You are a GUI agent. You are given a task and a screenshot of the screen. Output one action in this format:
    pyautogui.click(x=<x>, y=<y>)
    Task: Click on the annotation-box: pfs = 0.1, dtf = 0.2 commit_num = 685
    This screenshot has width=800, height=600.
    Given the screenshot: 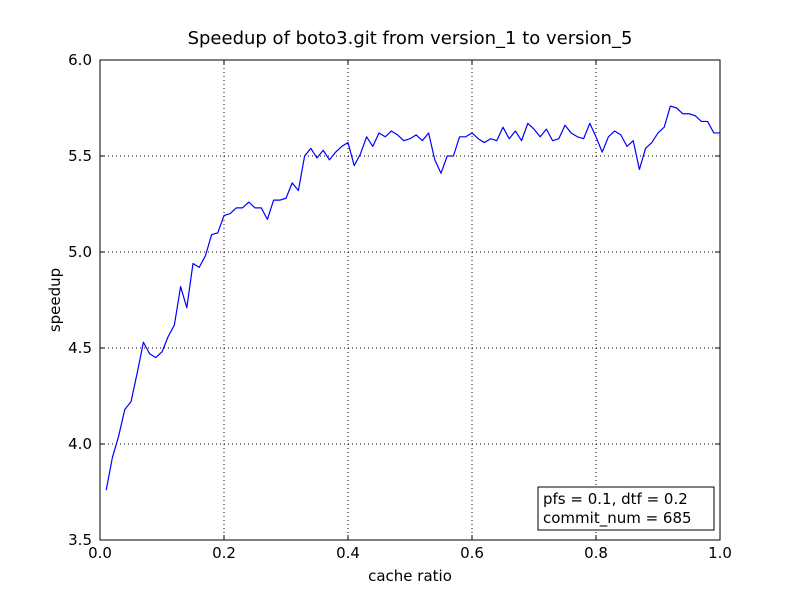 What is the action you would take?
    pyautogui.click(x=626, y=508)
    